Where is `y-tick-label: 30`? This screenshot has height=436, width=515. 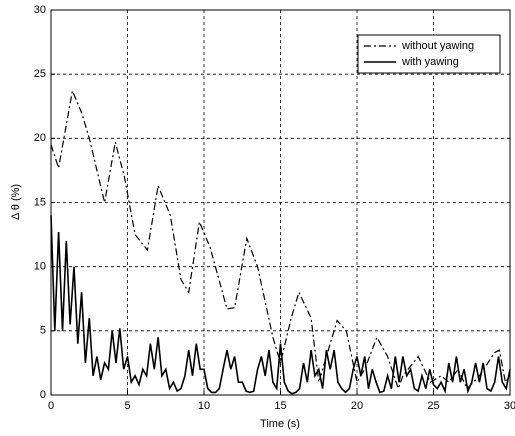 y-tick-label: 30 is located at coordinates (40, 10).